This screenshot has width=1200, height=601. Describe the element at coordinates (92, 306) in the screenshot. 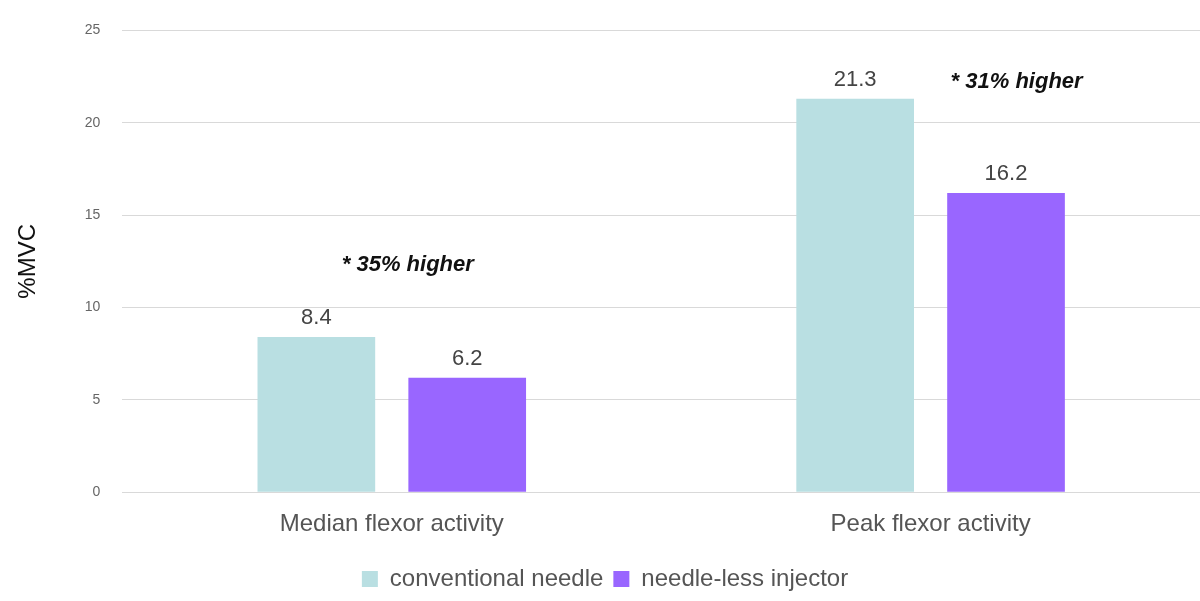

I see `y-tick-label: 10` at that location.